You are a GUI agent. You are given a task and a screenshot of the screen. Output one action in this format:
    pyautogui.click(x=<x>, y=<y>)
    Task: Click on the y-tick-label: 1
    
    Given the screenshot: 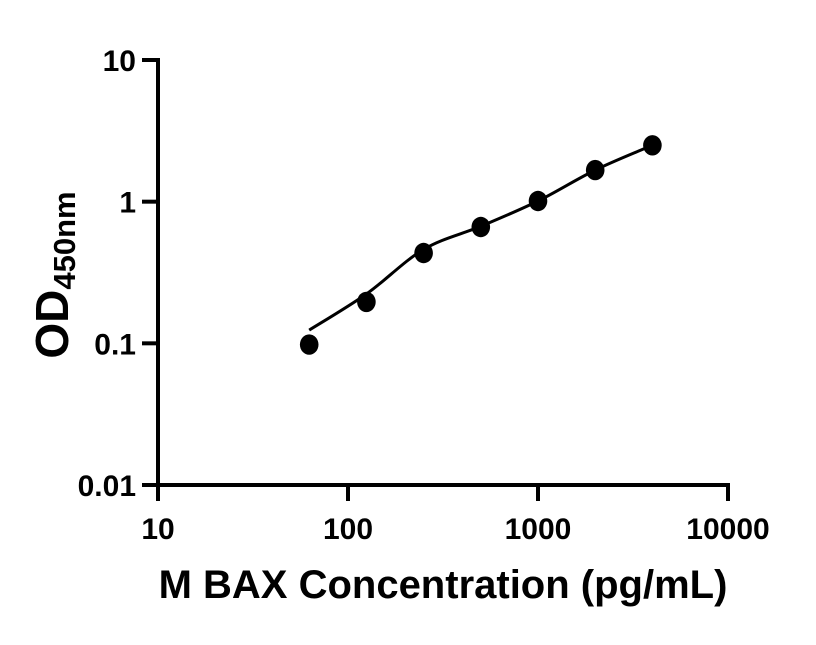 What is the action you would take?
    pyautogui.click(x=127, y=203)
    